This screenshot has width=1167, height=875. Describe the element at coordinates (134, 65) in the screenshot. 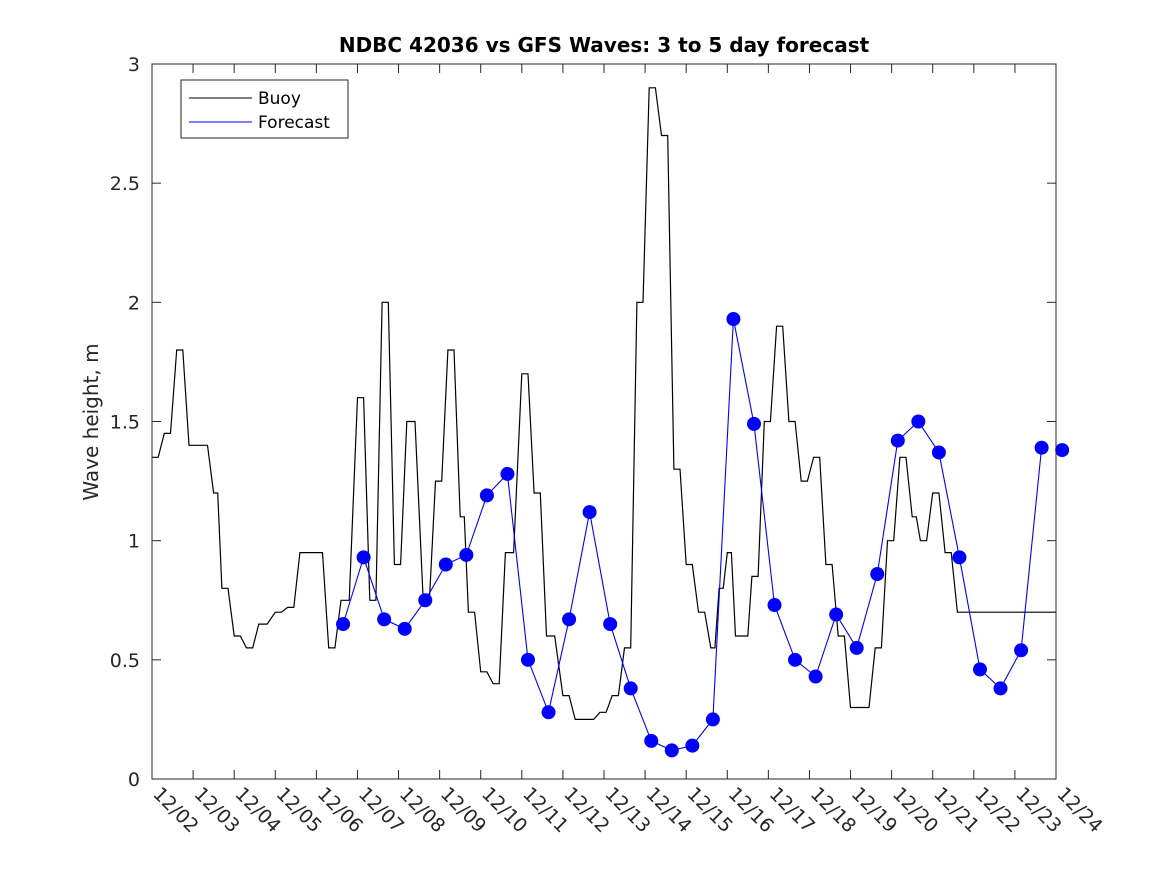

I see `y-tick-label: 3` at that location.